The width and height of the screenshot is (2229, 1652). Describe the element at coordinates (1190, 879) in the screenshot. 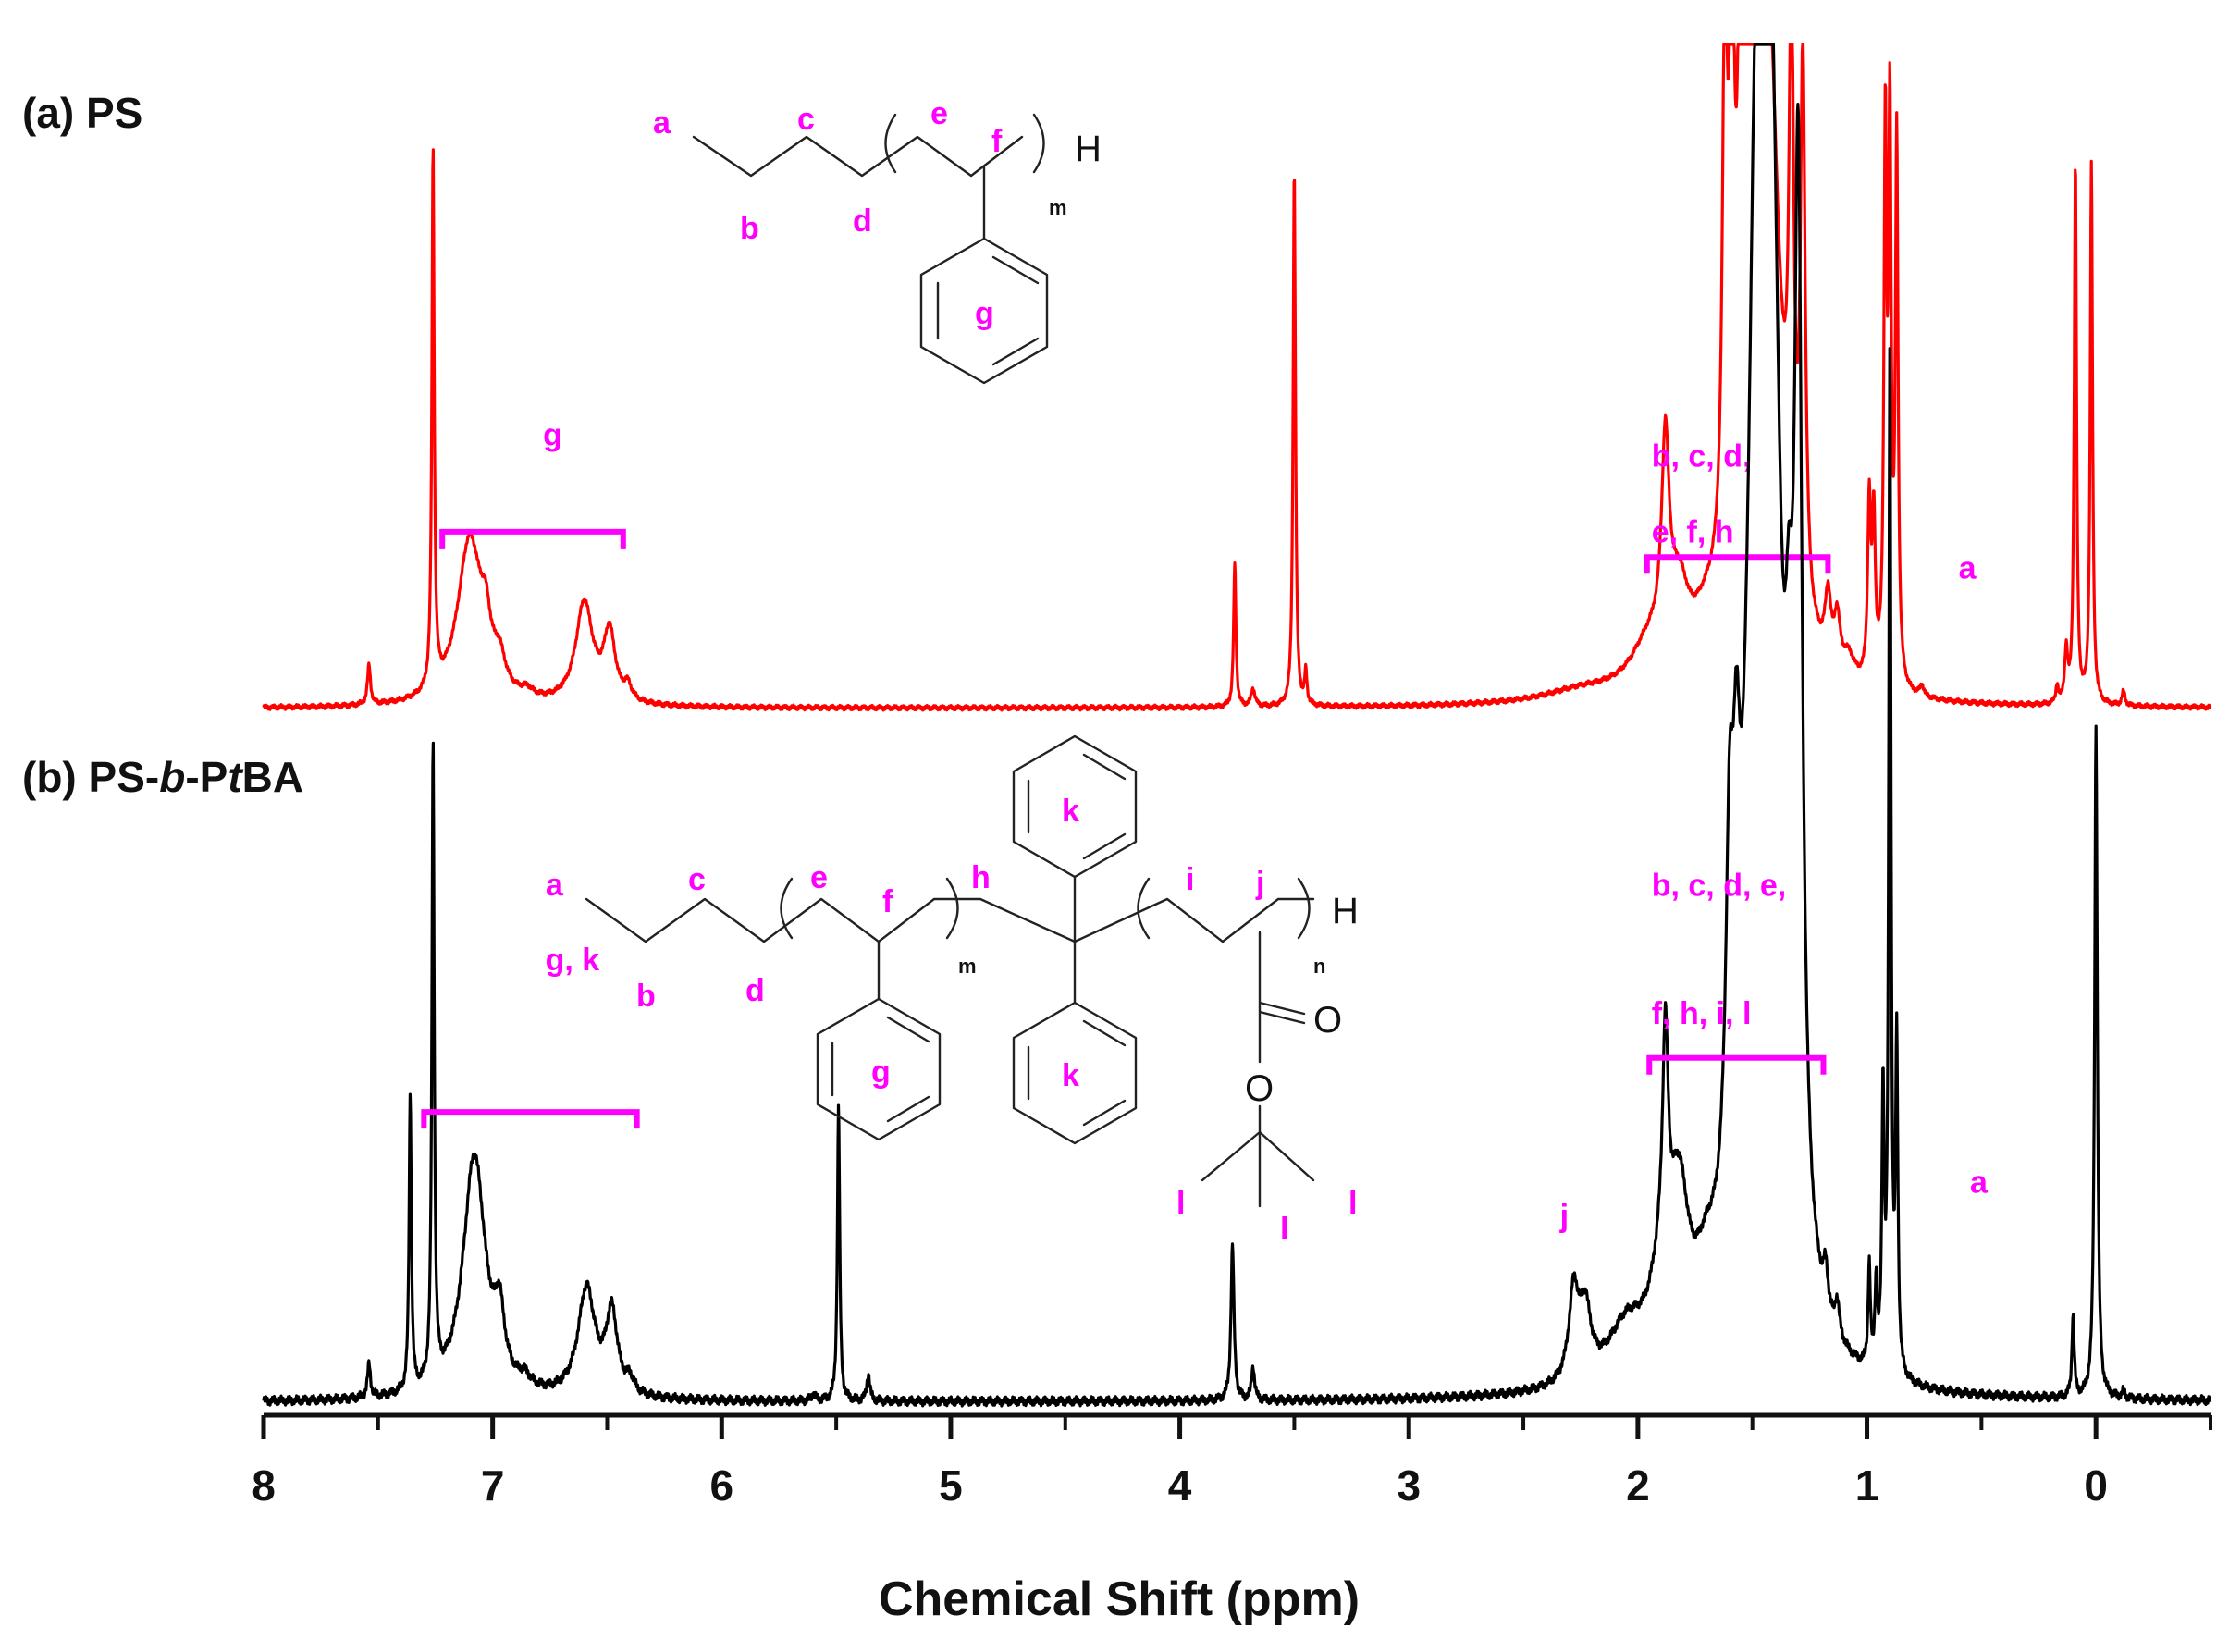

I see `structure-b-label-i: i` at that location.